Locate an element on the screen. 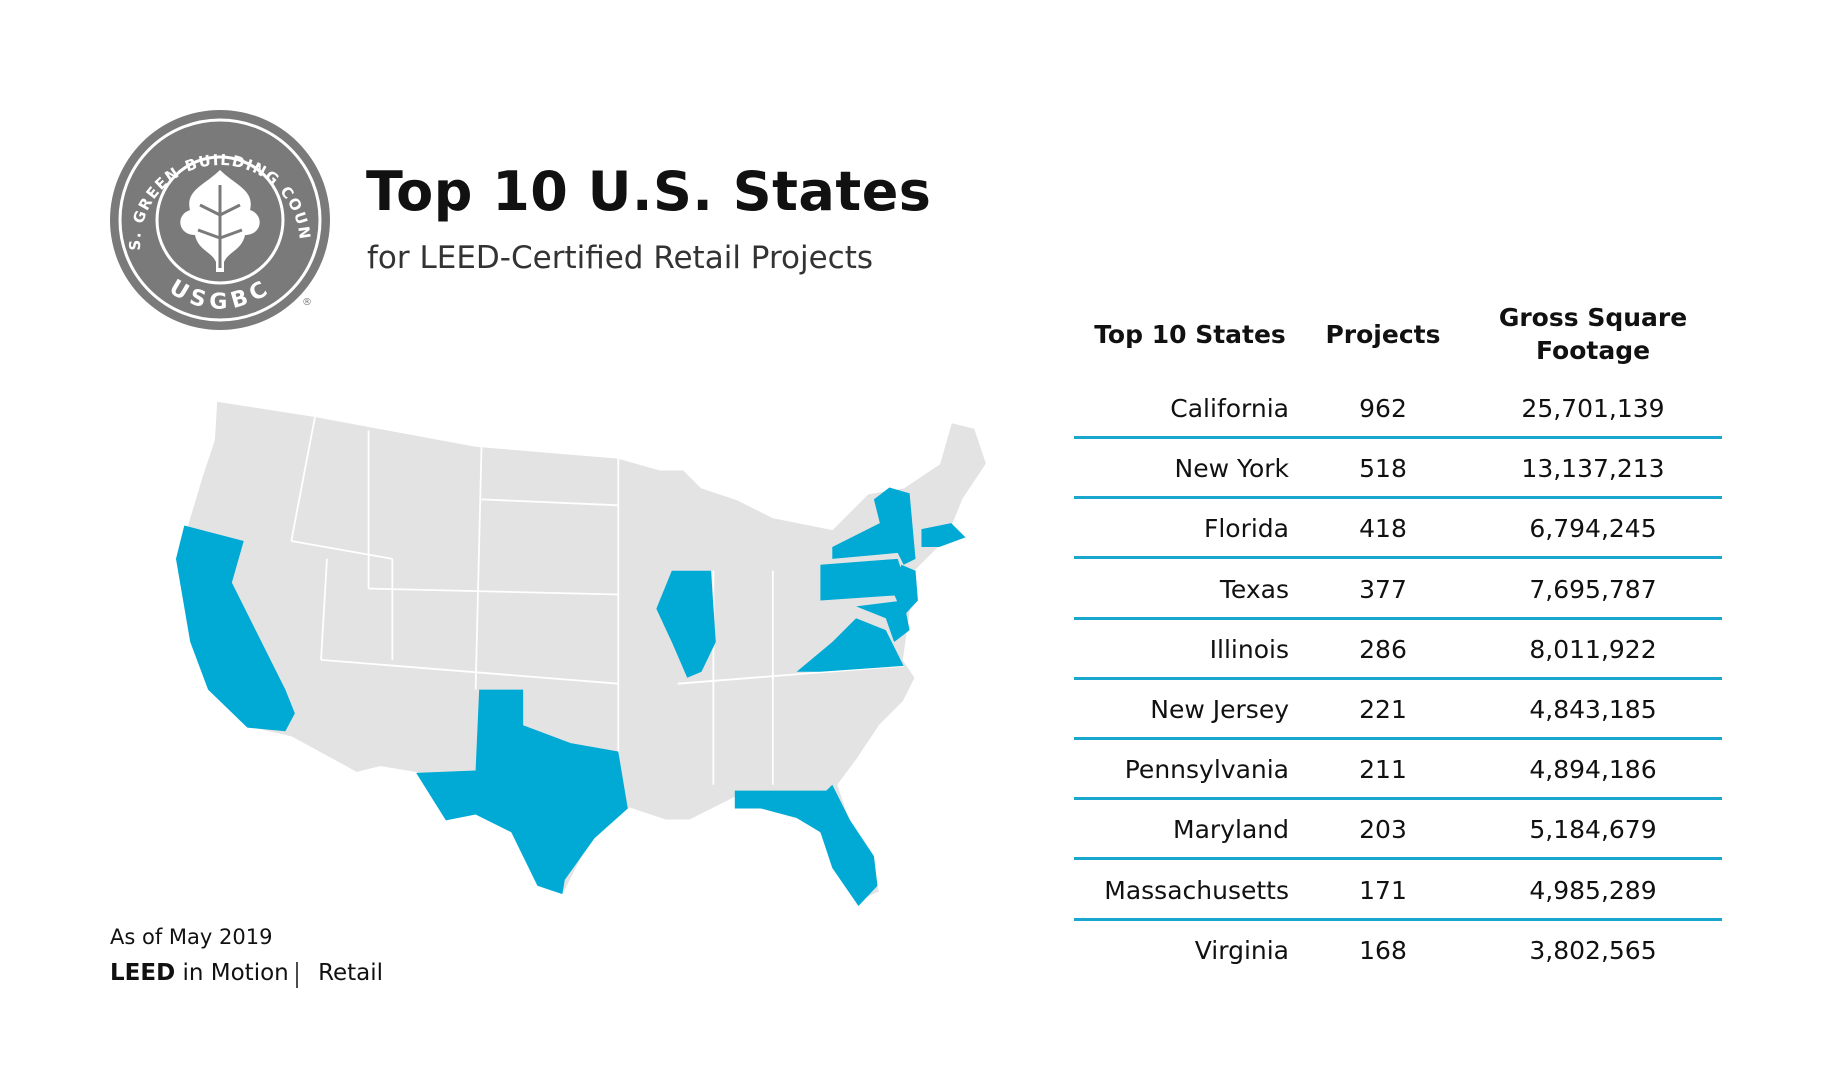  project-count: 418 is located at coordinates (1383, 529).